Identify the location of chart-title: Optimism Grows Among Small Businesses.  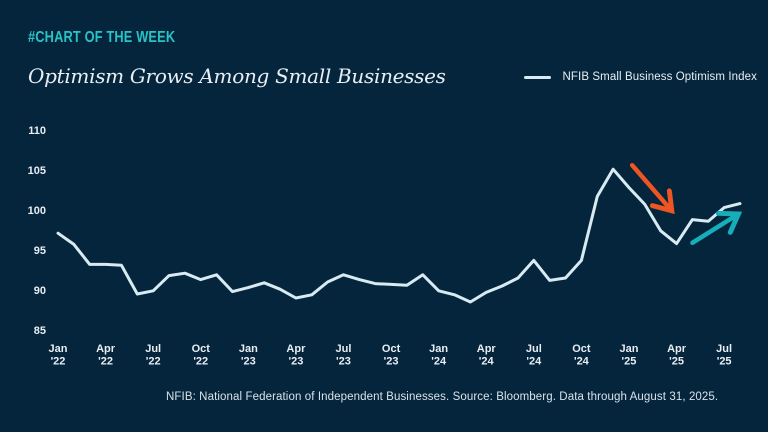
(237, 76).